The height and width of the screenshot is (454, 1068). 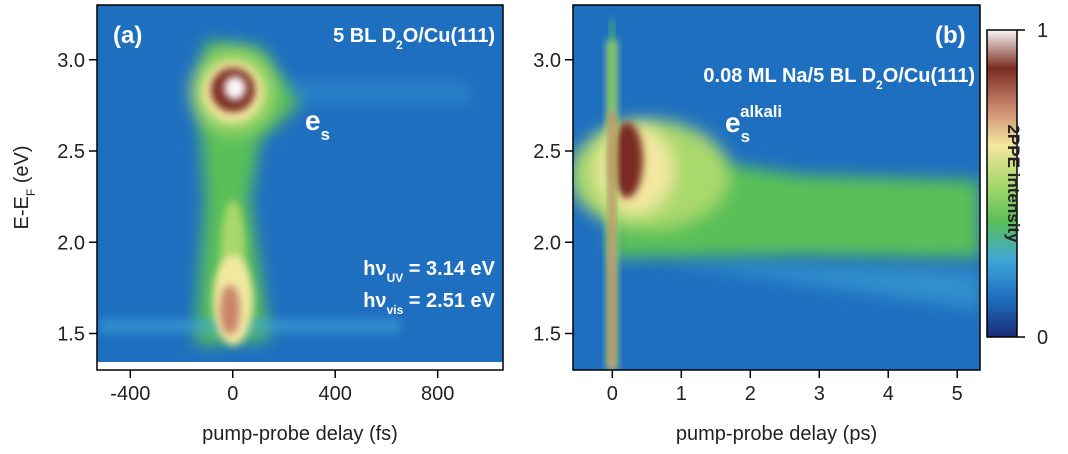 I want to click on text-part: = 2.51 eV, so click(x=449, y=301).